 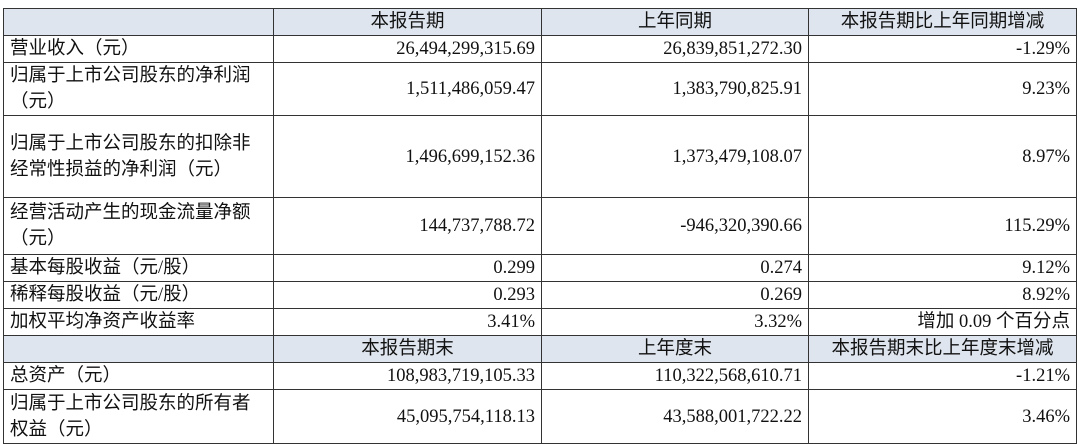 I want to click on value-cell: 0.274, so click(x=675, y=268).